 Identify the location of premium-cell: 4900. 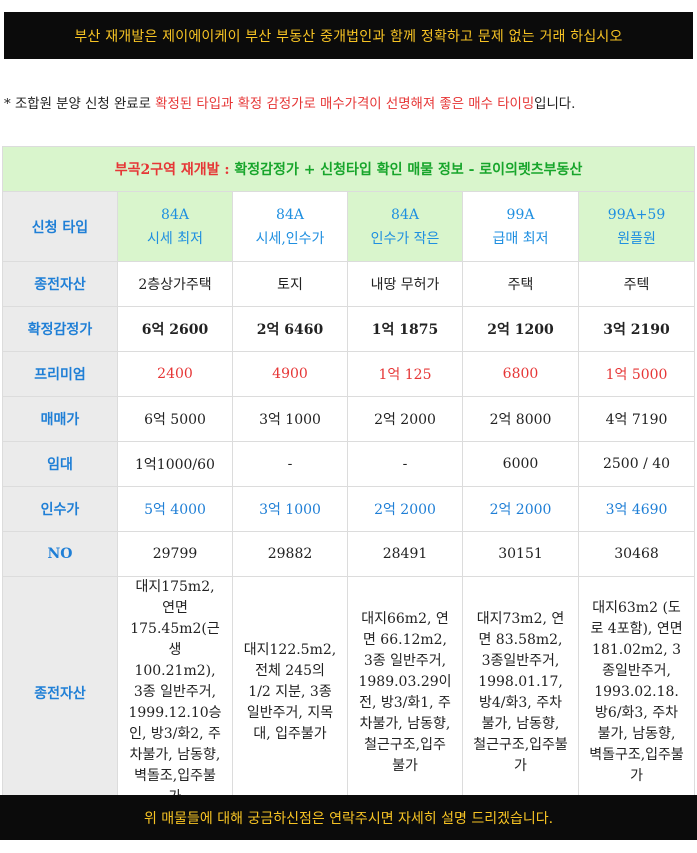
(290, 374).